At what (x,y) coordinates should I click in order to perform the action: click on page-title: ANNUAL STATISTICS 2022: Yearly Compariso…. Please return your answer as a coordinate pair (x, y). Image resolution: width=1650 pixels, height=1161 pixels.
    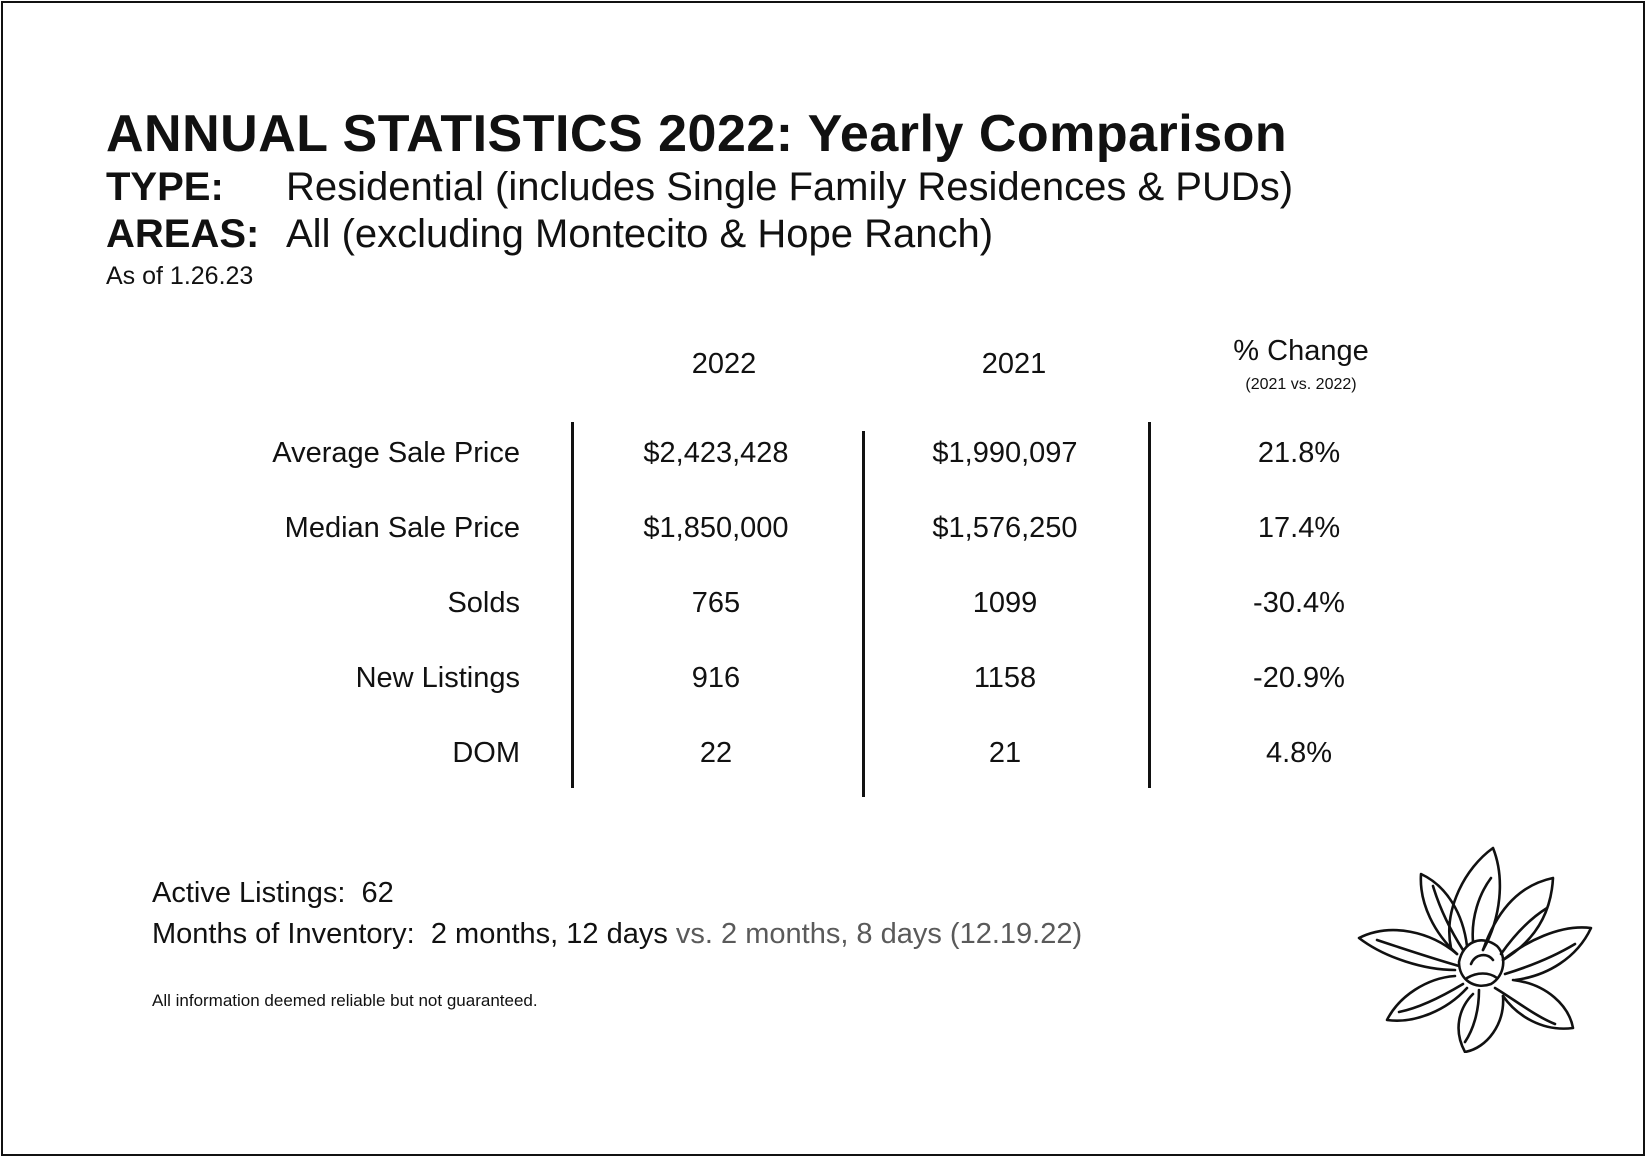
    Looking at the image, I should click on (697, 134).